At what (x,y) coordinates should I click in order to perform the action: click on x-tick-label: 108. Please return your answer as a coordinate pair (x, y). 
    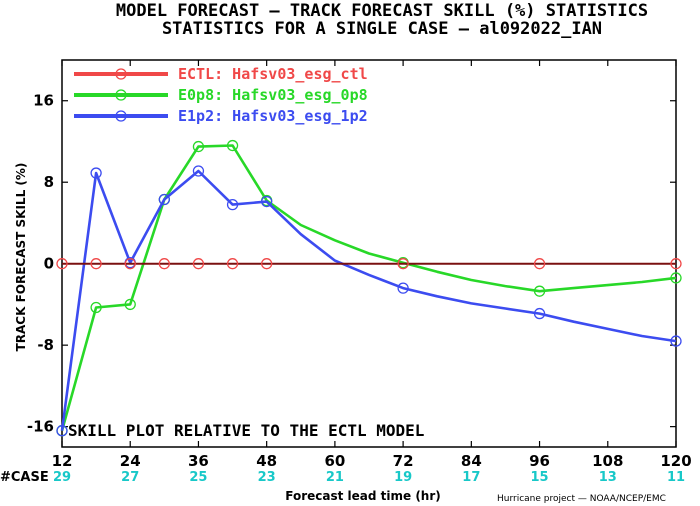
    Looking at the image, I should click on (607, 461).